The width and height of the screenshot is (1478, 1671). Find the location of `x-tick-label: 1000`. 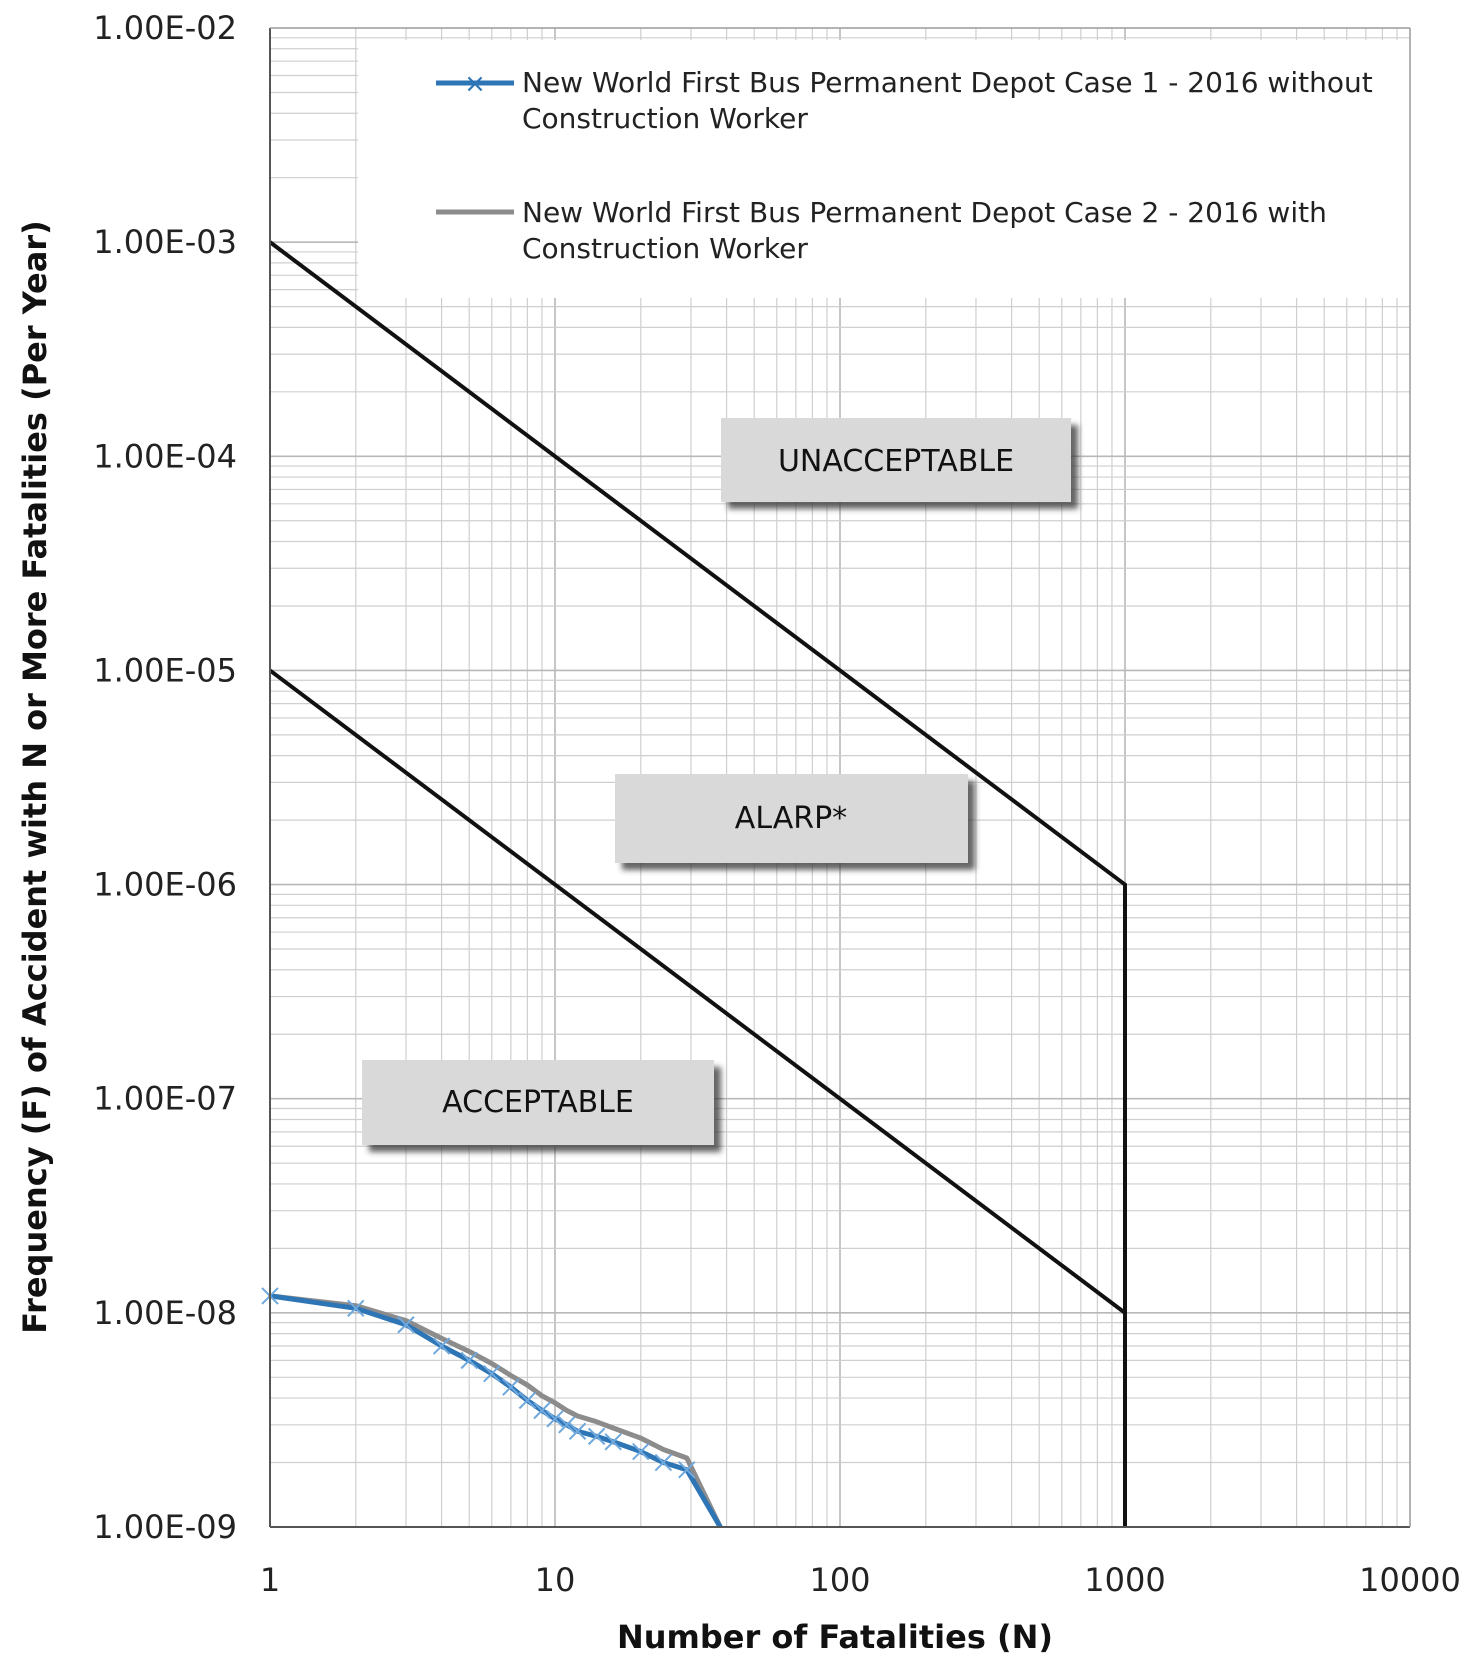

x-tick-label: 1000 is located at coordinates (1124, 1580).